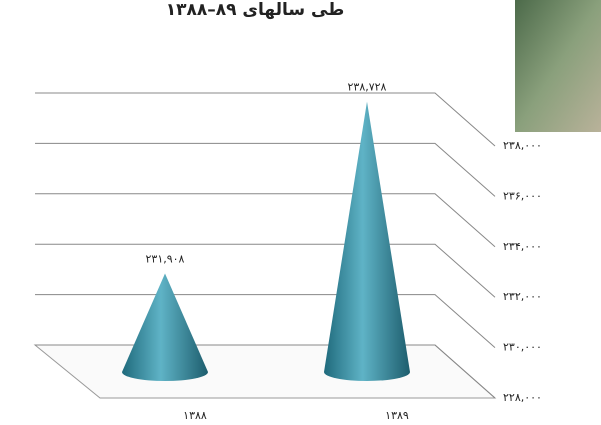  I want to click on y-tick-label: ۲۳۰,۰۰۰, so click(522, 347).